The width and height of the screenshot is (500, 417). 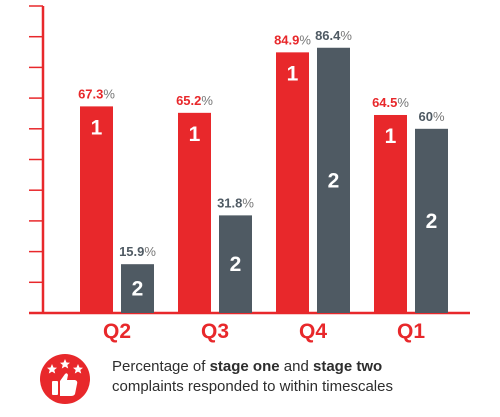 I want to click on bar-value-label: 67.3%, so click(x=96, y=93).